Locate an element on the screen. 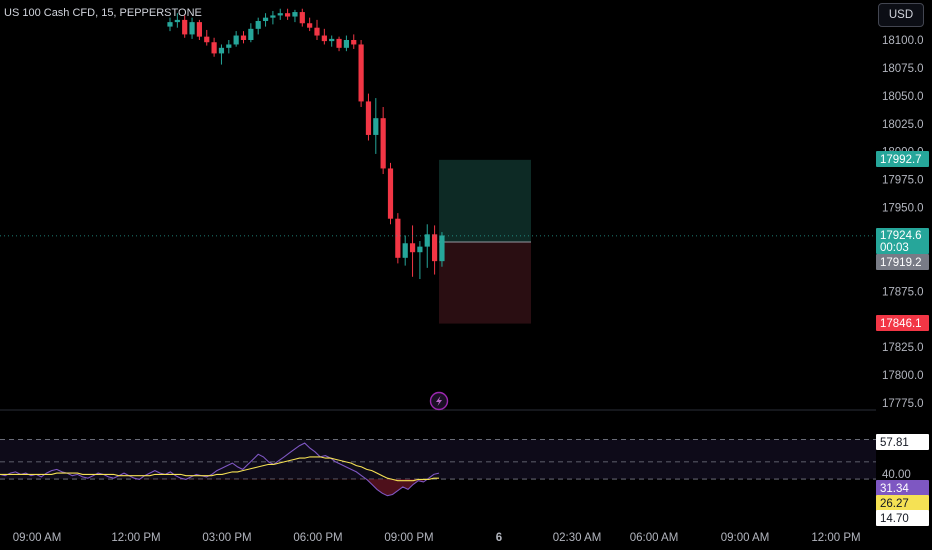 This screenshot has width=932, height=550. stop-price-tag is located at coordinates (902, 323).